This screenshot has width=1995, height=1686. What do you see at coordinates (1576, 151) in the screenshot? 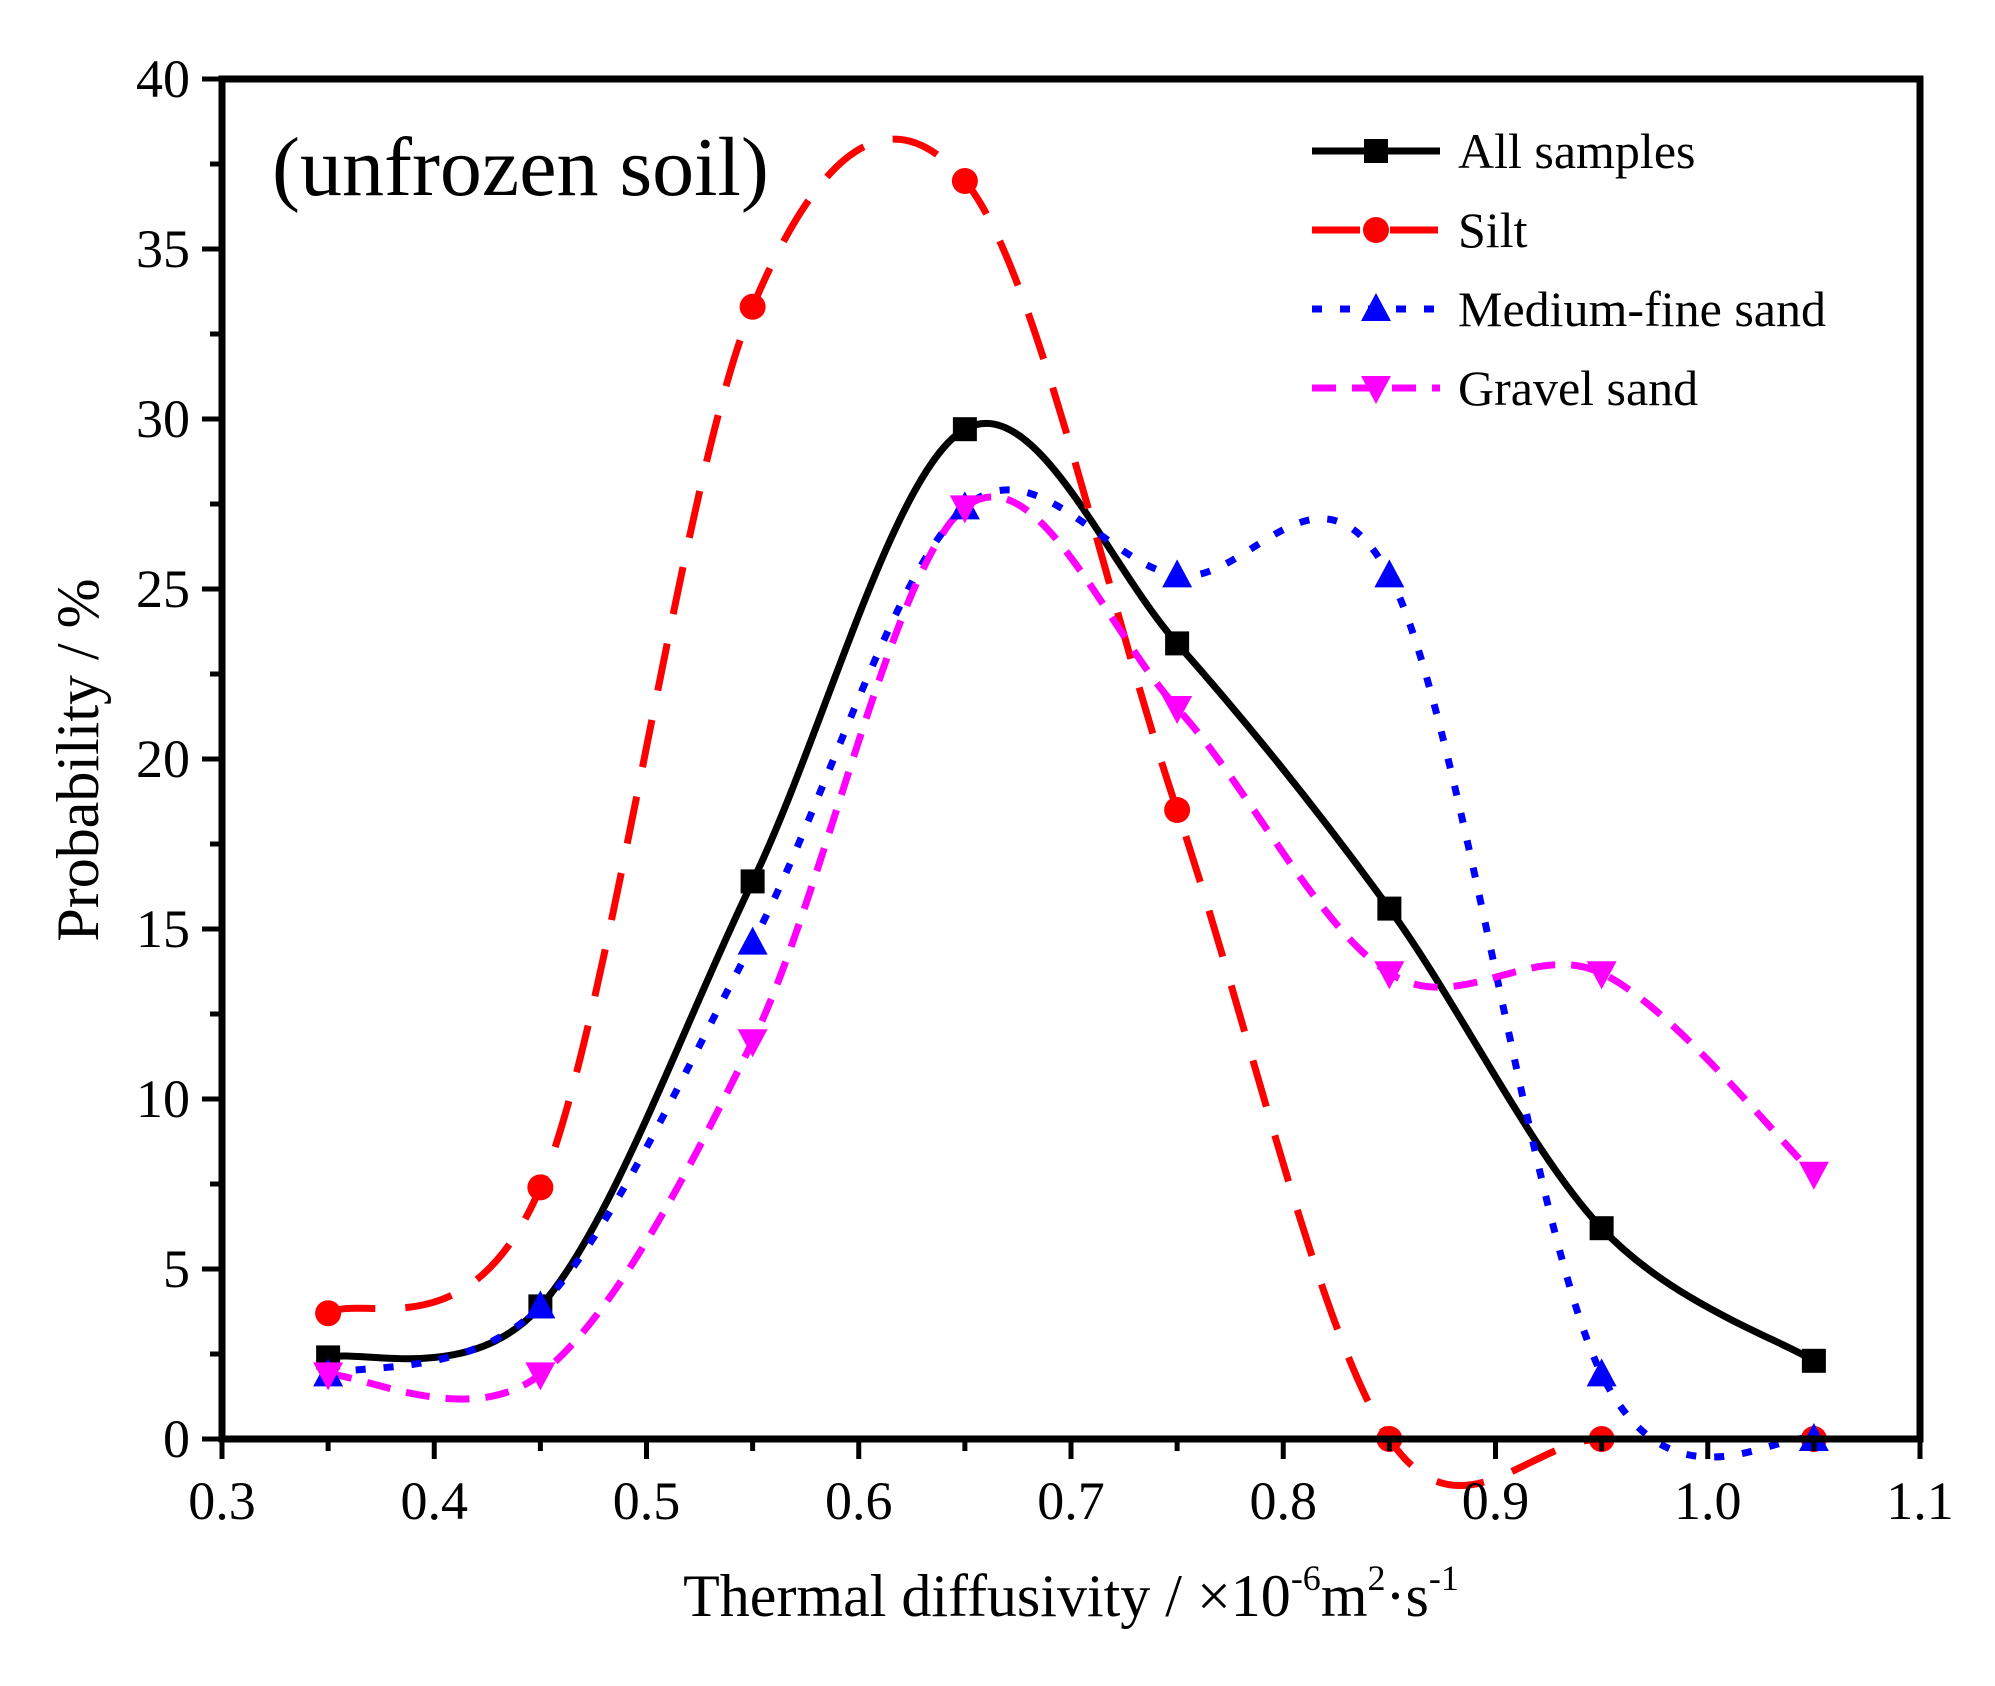
I see `legend-label-all-samples: All samples` at bounding box center [1576, 151].